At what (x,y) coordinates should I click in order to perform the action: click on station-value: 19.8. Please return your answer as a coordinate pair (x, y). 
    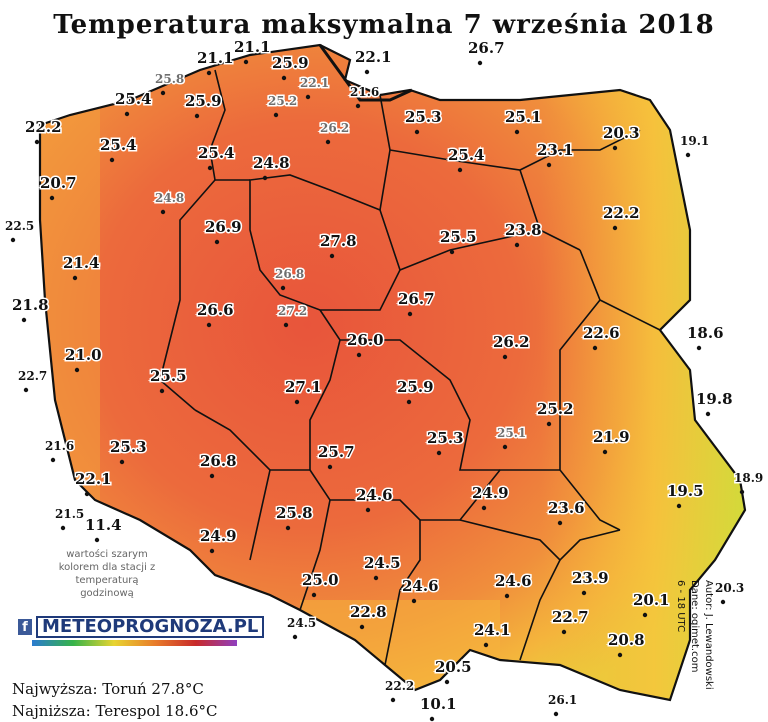
    Looking at the image, I should click on (714, 399).